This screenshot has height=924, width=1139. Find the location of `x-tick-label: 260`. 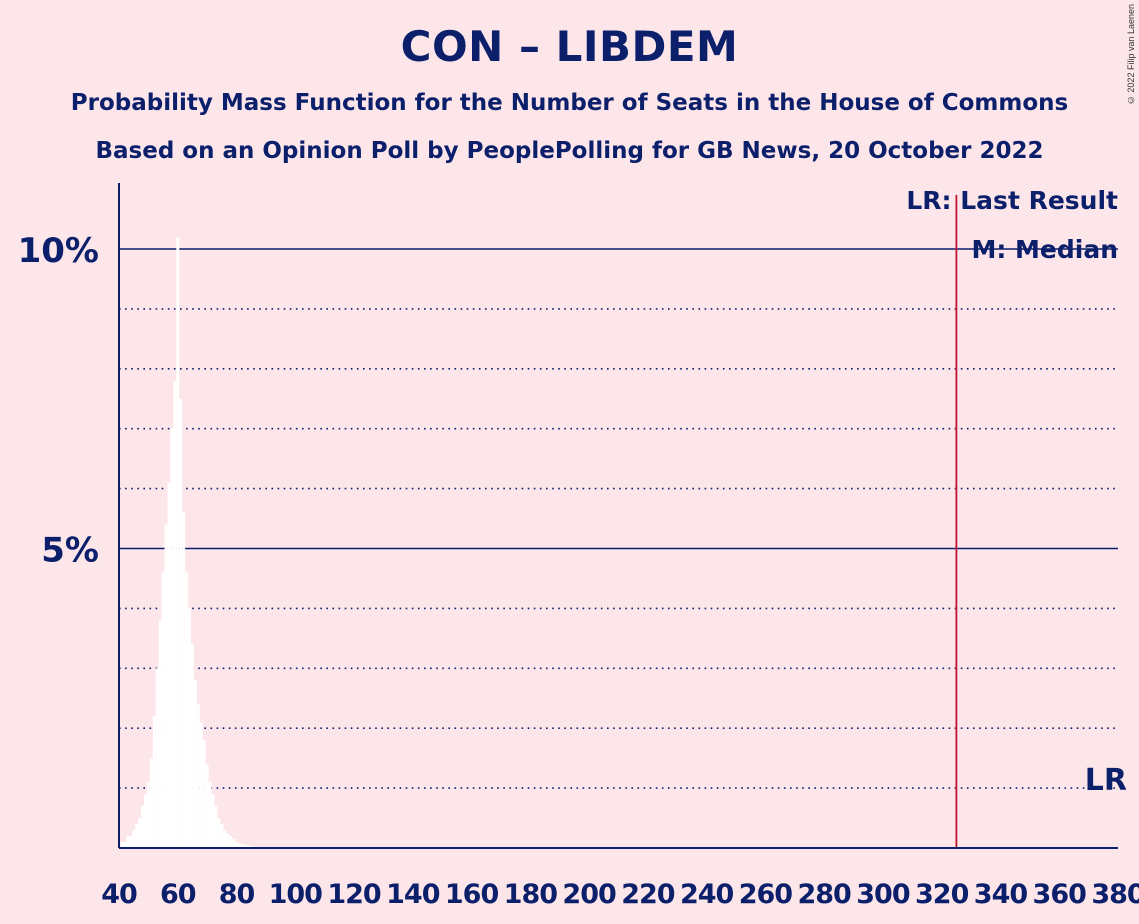

x-tick-label: 260 is located at coordinates (766, 894).